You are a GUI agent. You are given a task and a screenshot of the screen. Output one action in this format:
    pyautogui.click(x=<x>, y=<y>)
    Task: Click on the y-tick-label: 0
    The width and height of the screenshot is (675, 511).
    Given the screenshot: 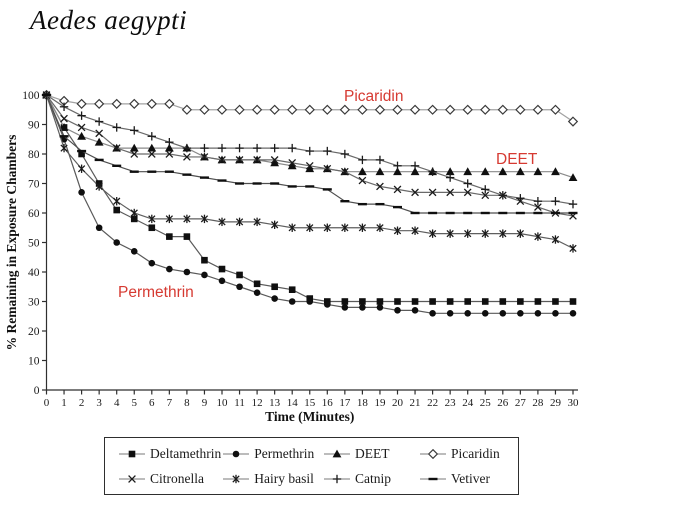 What is the action you would take?
    pyautogui.click(x=37, y=391)
    